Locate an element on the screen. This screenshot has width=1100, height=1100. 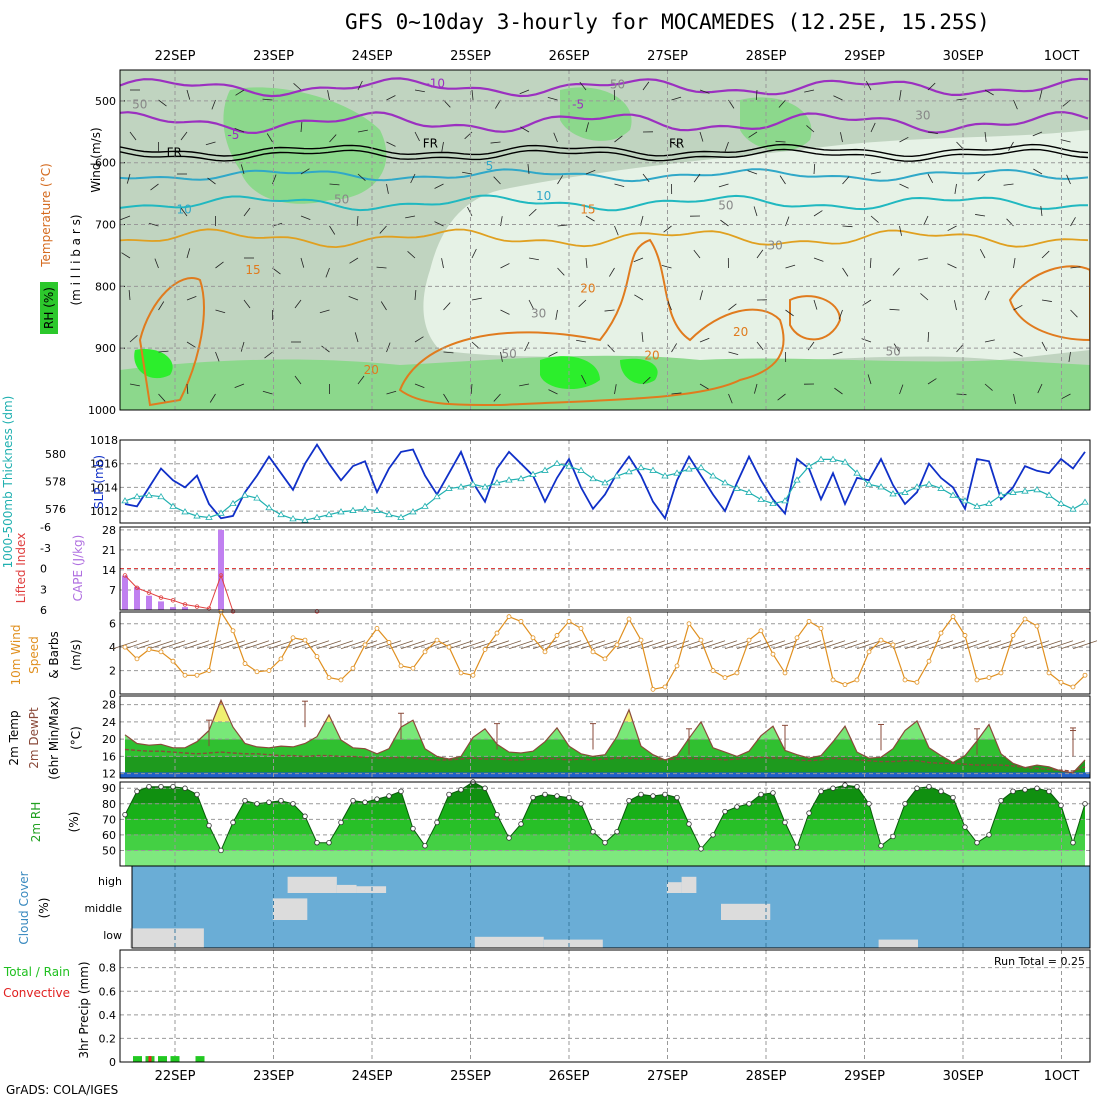
ylabel-wind10m-c: & Barbs is located at coordinates (54, 655).